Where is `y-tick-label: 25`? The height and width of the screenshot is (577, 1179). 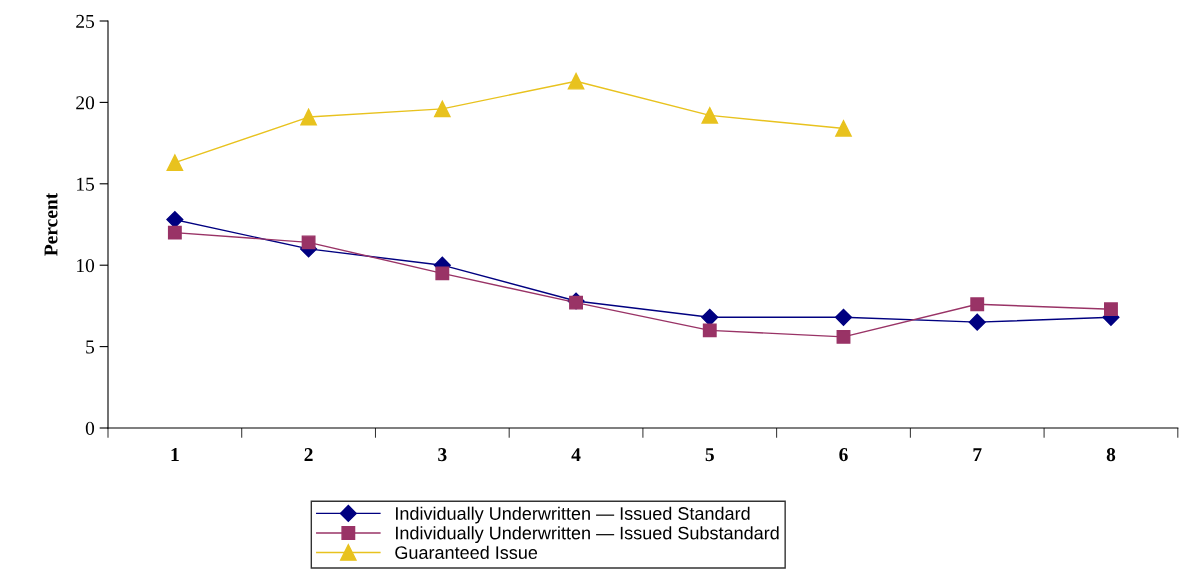 y-tick-label: 25 is located at coordinates (85, 21).